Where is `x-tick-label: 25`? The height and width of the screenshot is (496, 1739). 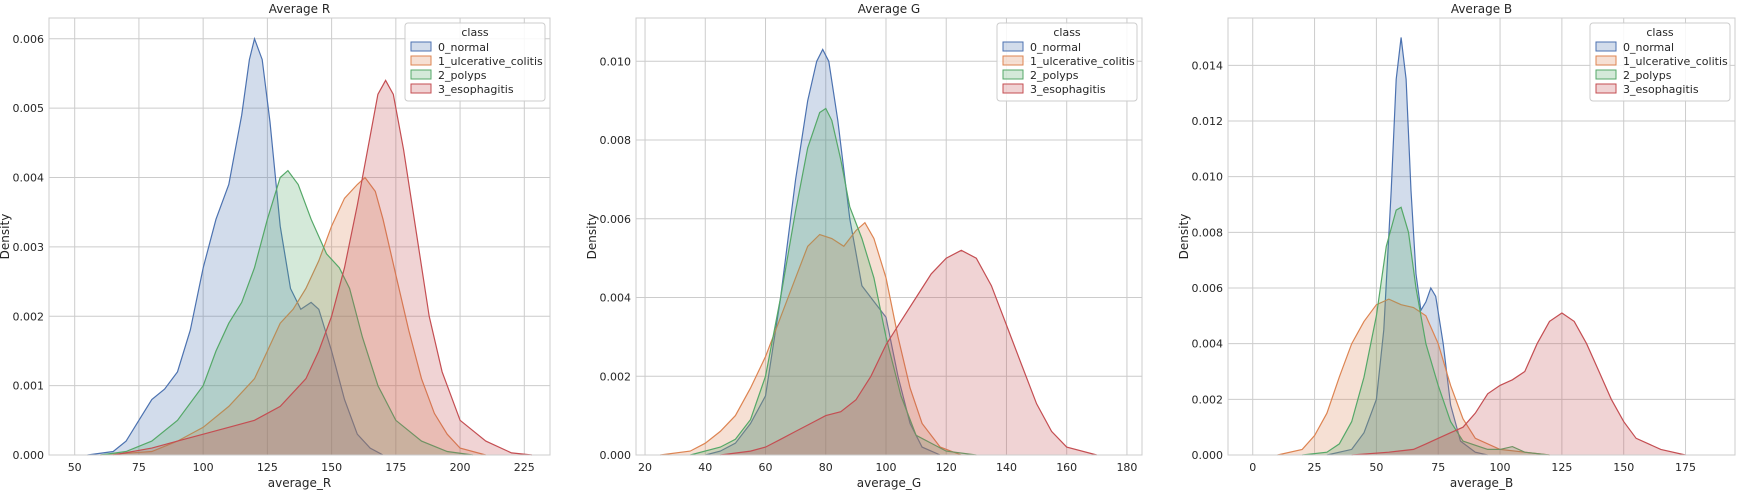
x-tick-label: 25 is located at coordinates (1315, 467).